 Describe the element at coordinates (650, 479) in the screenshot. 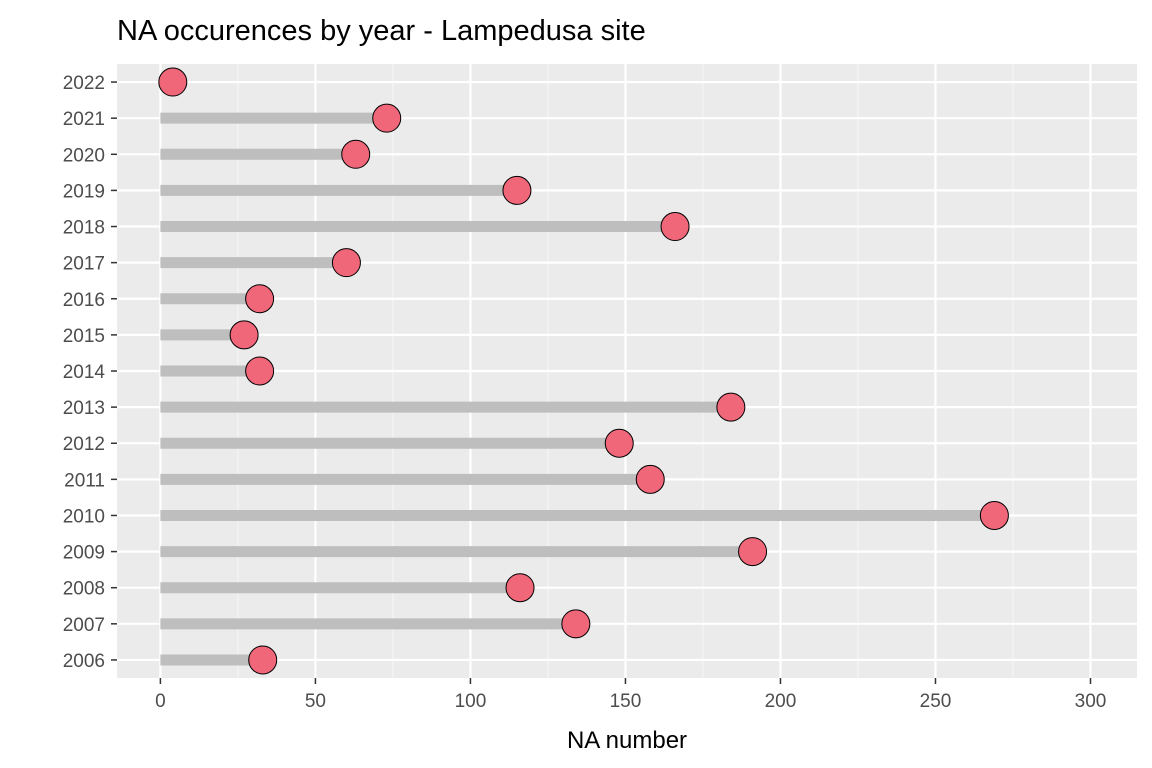

I see `point-2011` at that location.